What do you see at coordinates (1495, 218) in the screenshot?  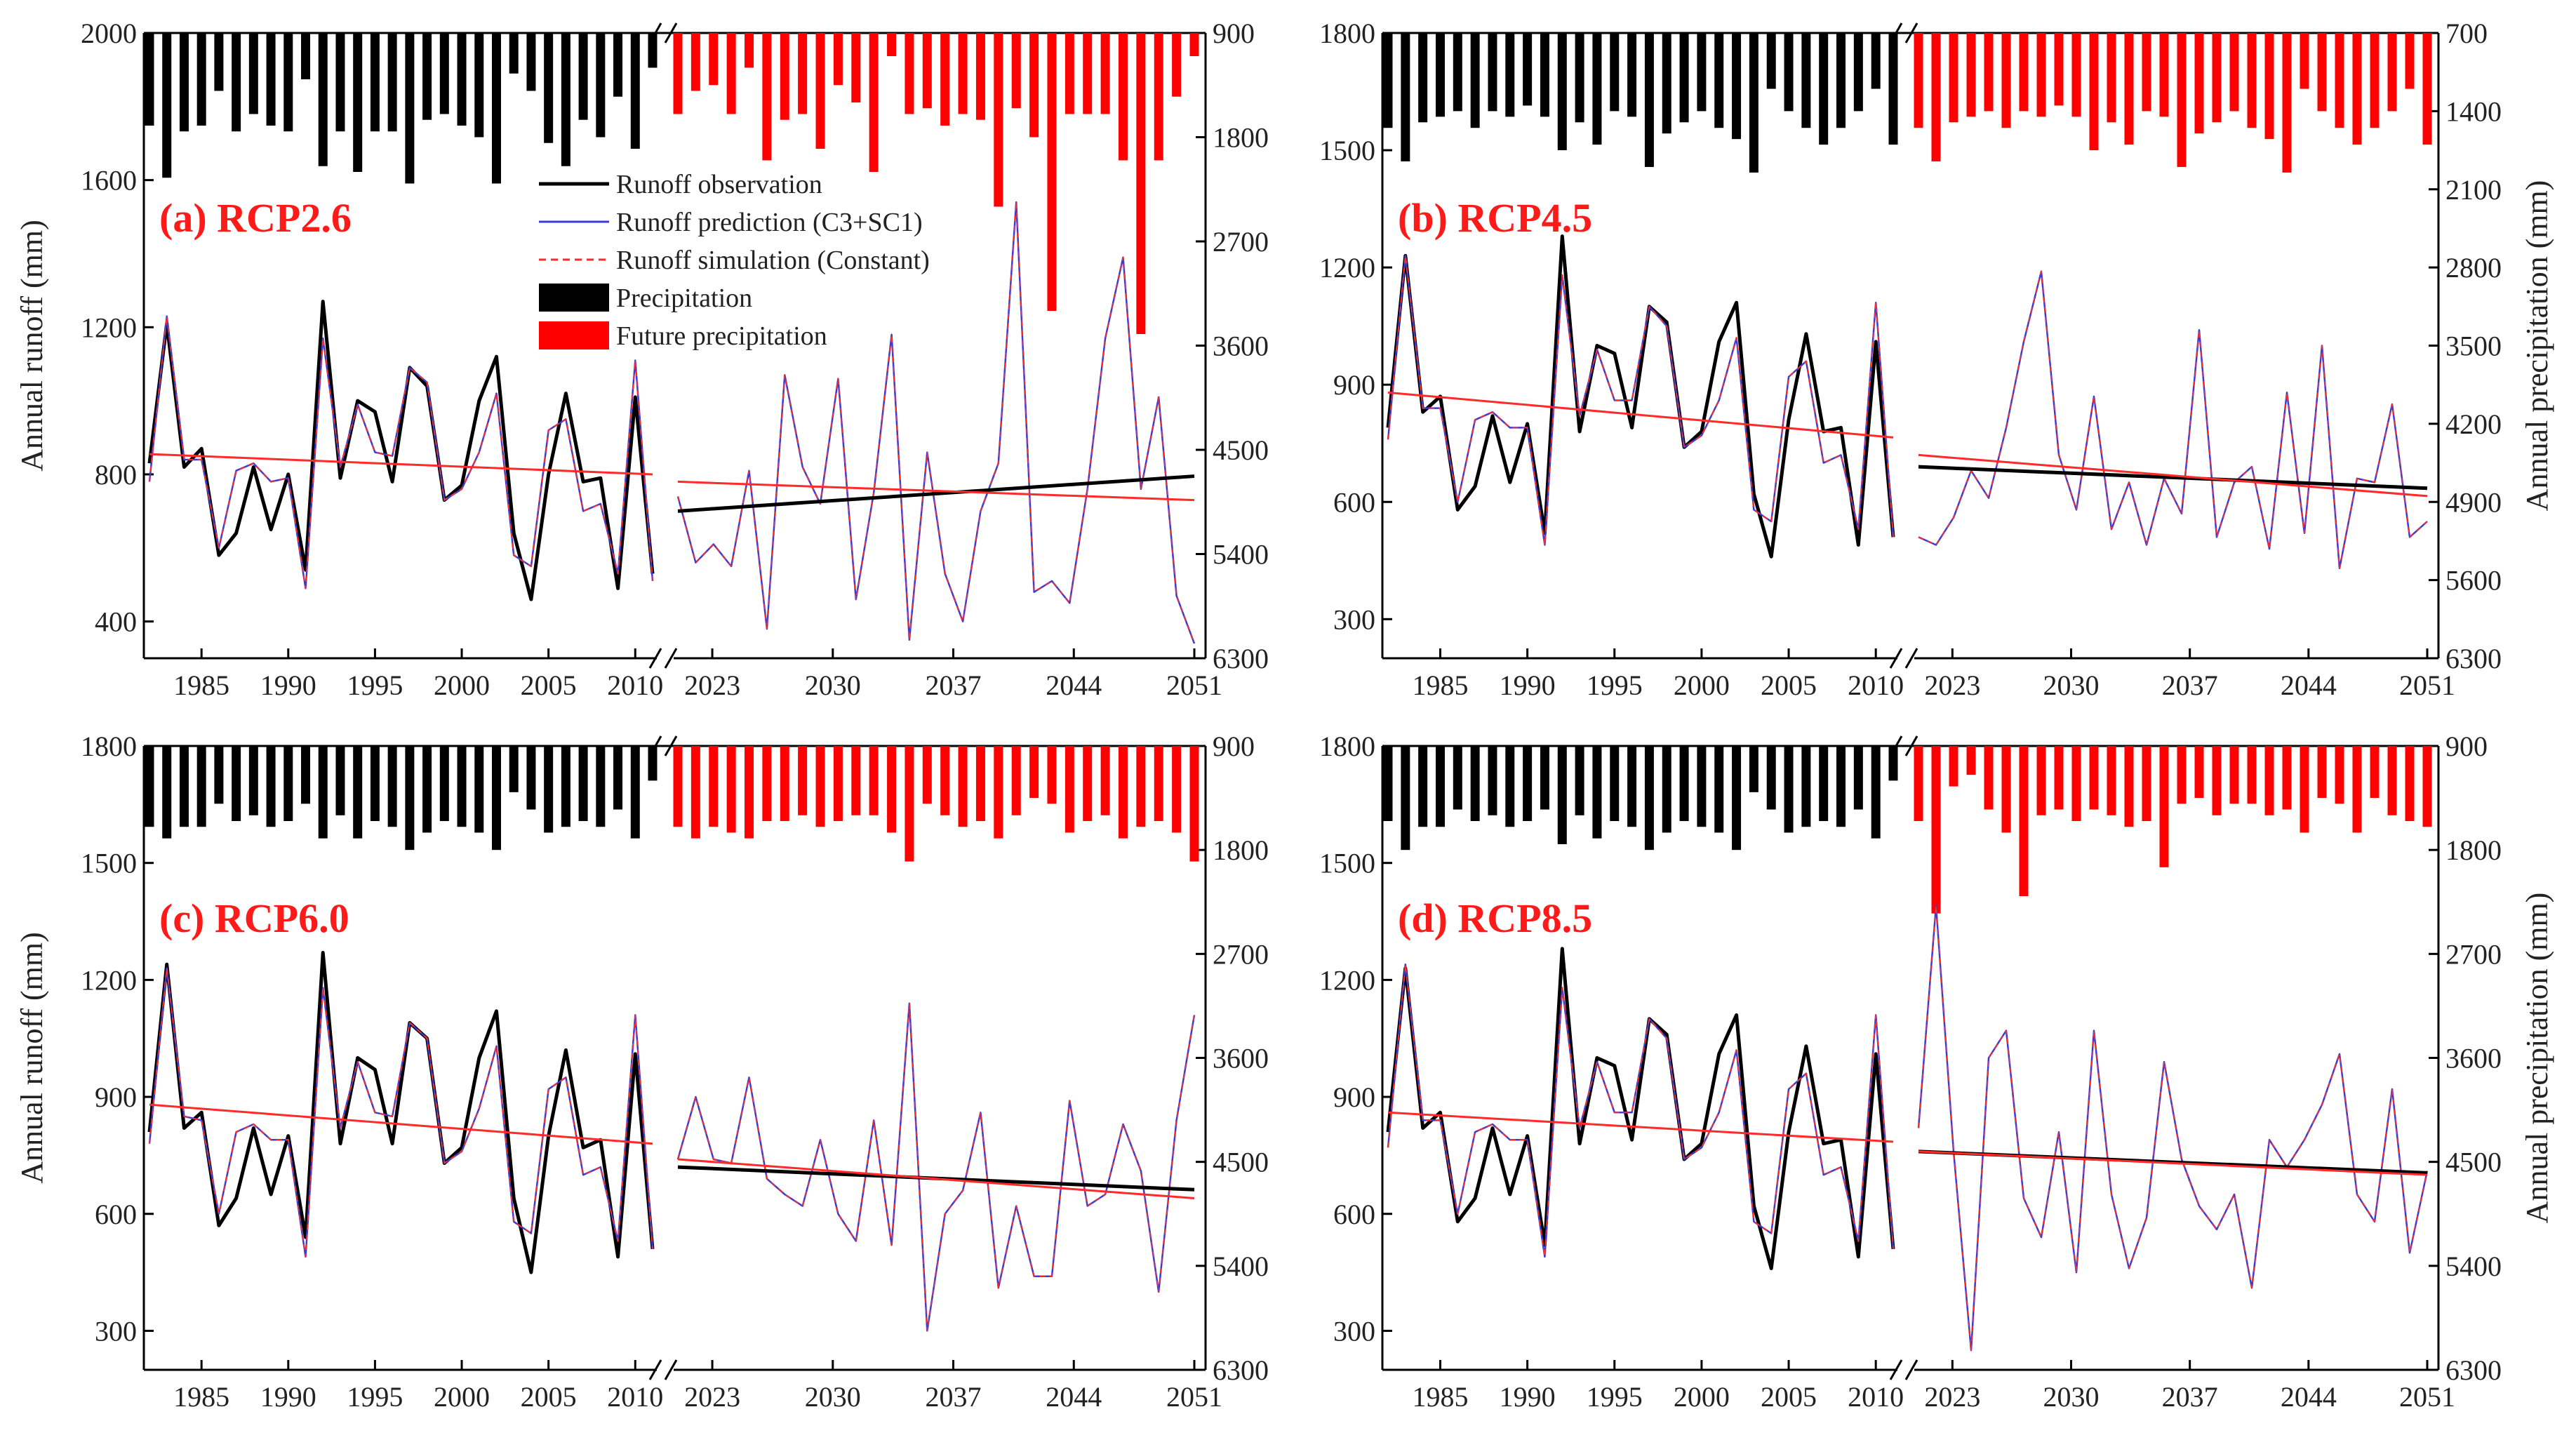 I see `panel-label: (b) RCP4.5` at bounding box center [1495, 218].